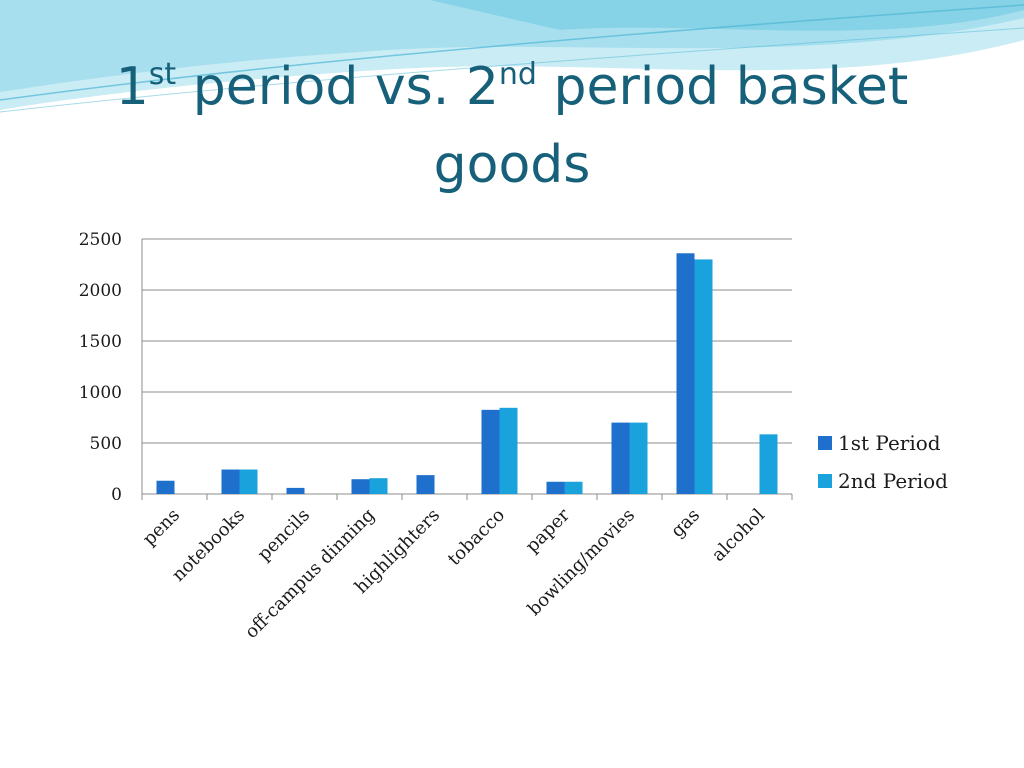 The width and height of the screenshot is (1024, 768). What do you see at coordinates (517, 74) in the screenshot?
I see `title-superscript-2: nd` at bounding box center [517, 74].